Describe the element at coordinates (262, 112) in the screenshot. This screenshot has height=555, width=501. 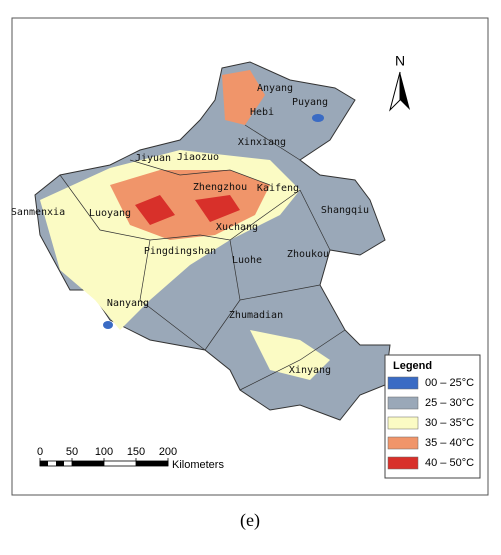
I see `city-label: Hebi` at that location.